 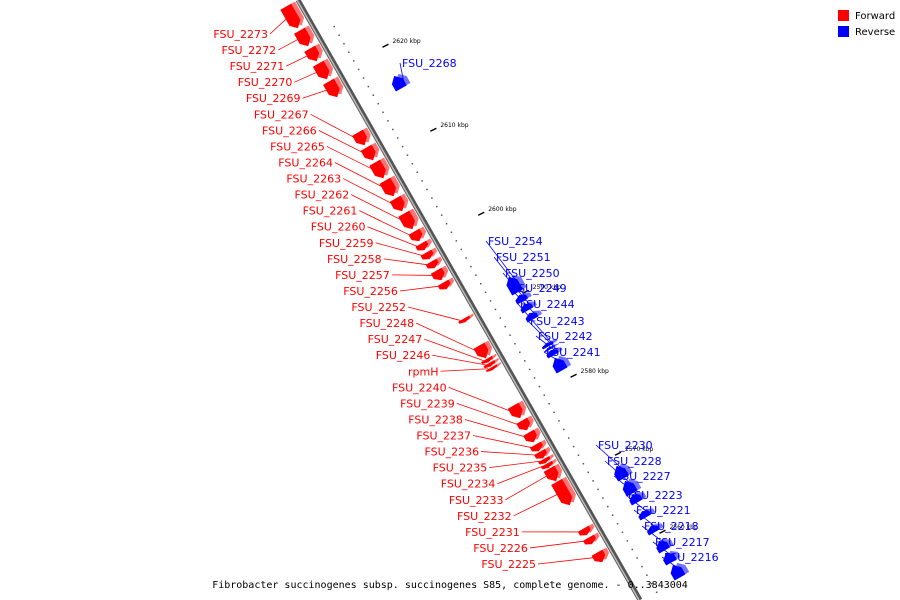 What do you see at coordinates (427, 403) in the screenshot?
I see `gene-label: FSU_2239` at bounding box center [427, 403].